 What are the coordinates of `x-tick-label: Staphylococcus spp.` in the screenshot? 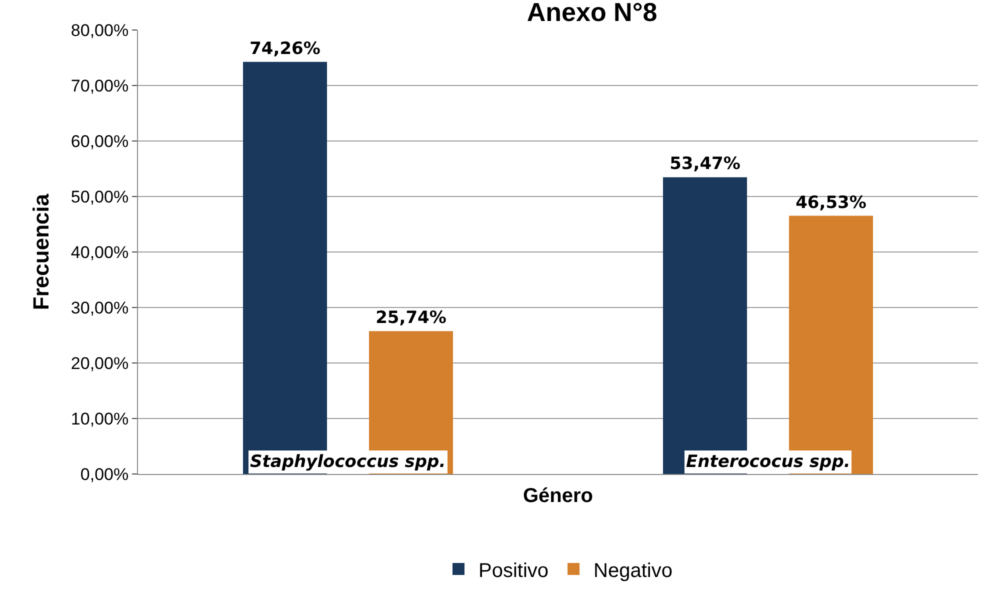 It's located at (348, 462).